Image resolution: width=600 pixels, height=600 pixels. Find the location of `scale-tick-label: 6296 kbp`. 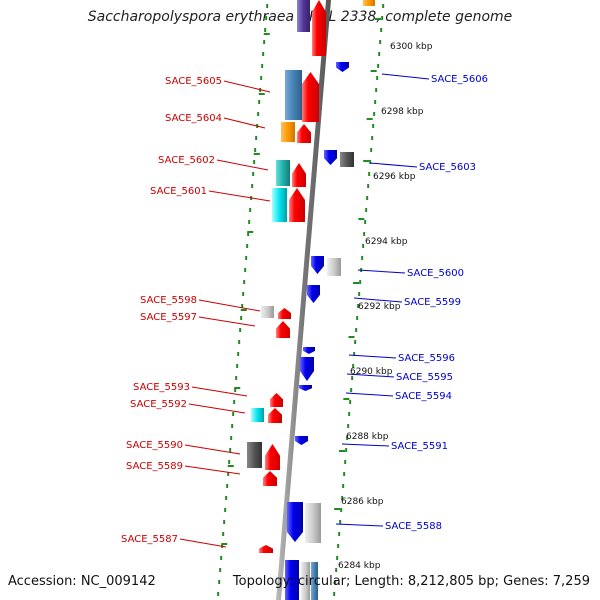

scale-tick-label: 6296 kbp is located at coordinates (394, 177).